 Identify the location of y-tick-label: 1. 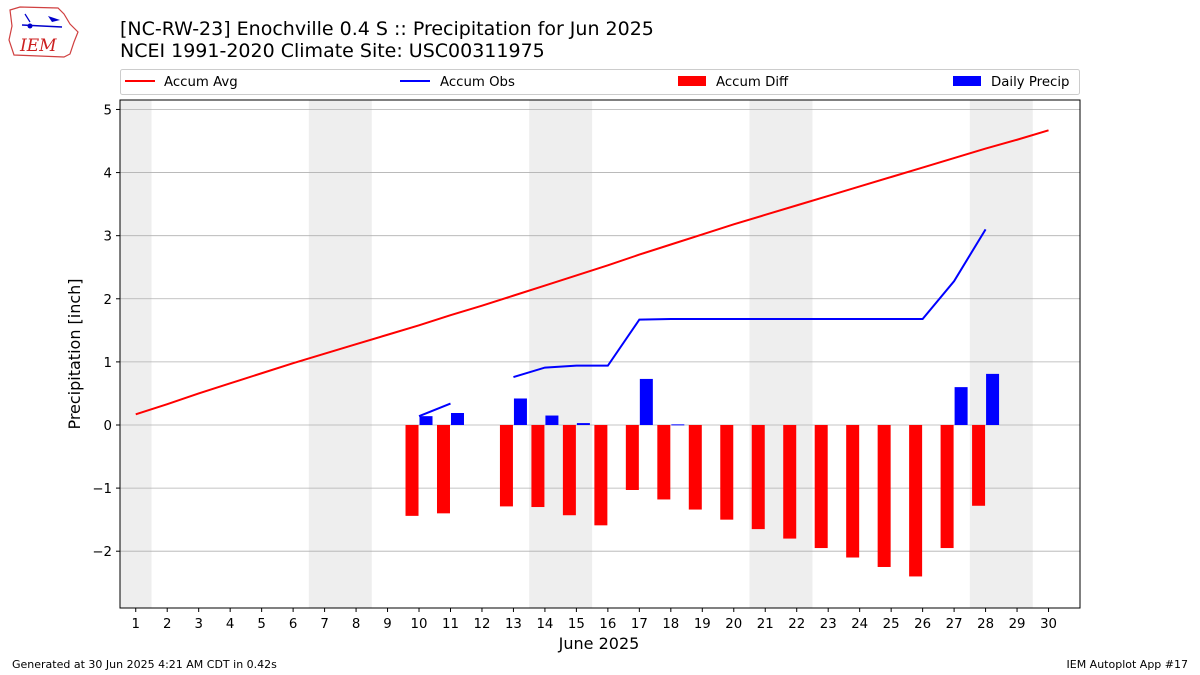
(108, 363).